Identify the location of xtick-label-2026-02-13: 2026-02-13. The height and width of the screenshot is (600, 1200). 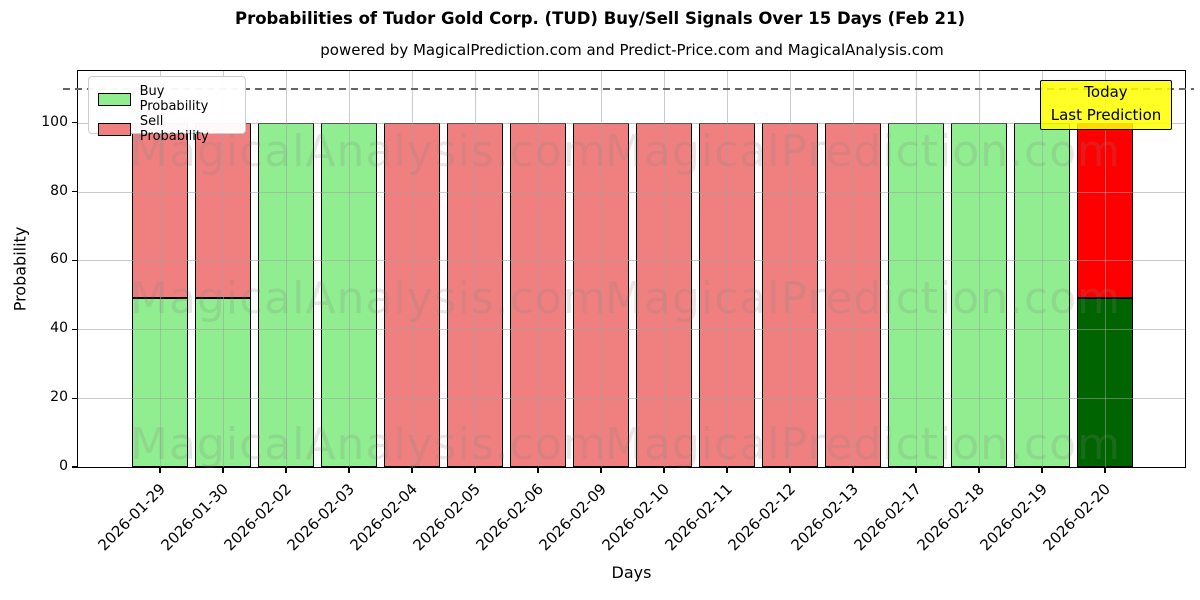
(824, 517).